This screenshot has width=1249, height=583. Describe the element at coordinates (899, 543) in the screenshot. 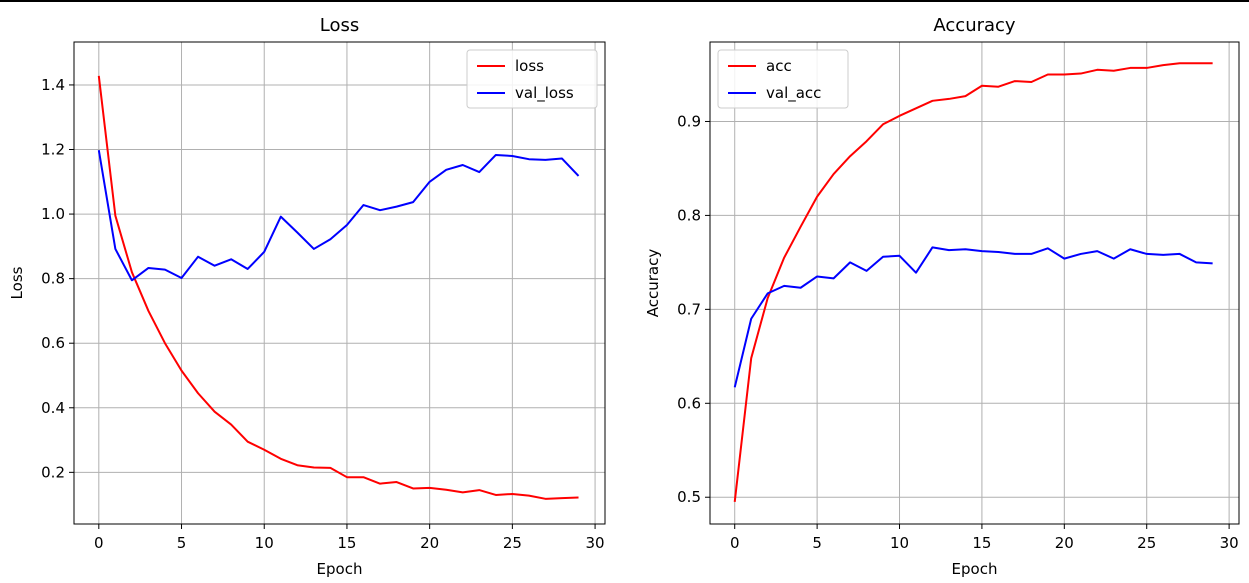

I see `chart-1-x-tick-label: 10` at that location.